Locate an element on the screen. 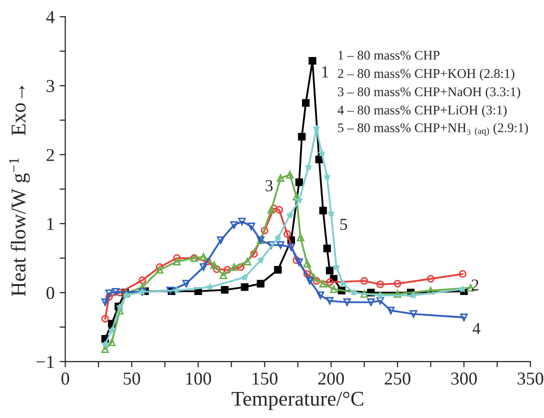 The width and height of the screenshot is (544, 418). annotation: 2 – 80 mass% CHP+KOH (2.8:1) is located at coordinates (426, 74).